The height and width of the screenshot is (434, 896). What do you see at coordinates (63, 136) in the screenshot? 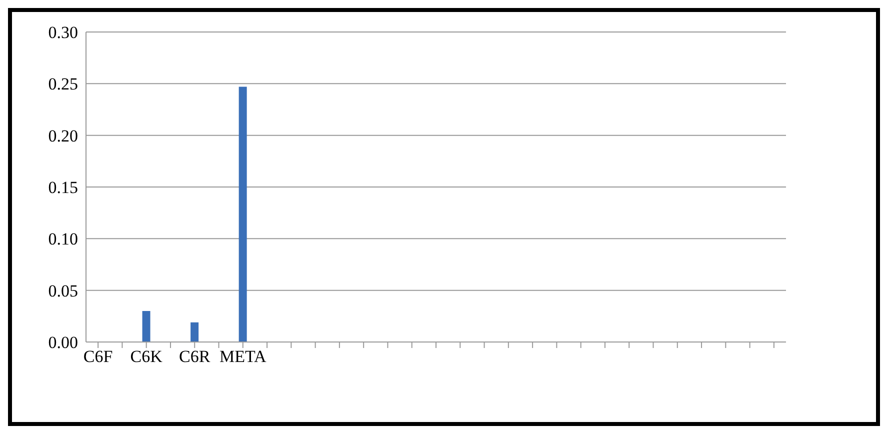
I see `y-tick-label: 0.20` at bounding box center [63, 136].